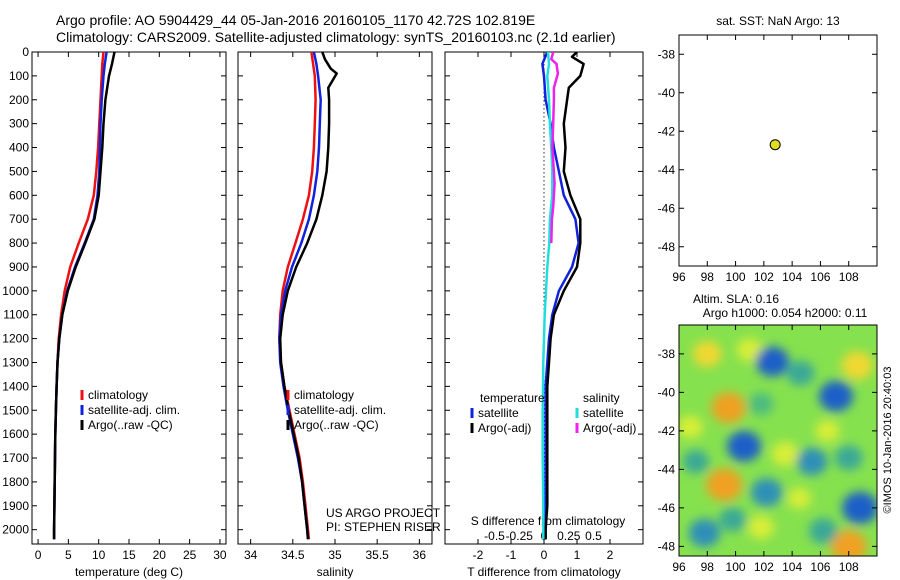 The height and width of the screenshot is (580, 900). Describe the element at coordinates (498, 413) in the screenshot. I see `legend-label-temp-satellite: satellite` at that location.